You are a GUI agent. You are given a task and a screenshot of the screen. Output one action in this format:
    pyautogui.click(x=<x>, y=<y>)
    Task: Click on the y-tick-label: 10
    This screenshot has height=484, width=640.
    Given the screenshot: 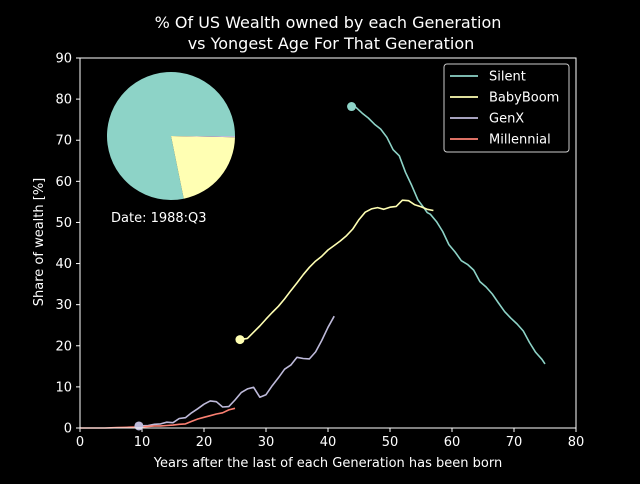 What is the action you would take?
    pyautogui.click(x=63, y=387)
    